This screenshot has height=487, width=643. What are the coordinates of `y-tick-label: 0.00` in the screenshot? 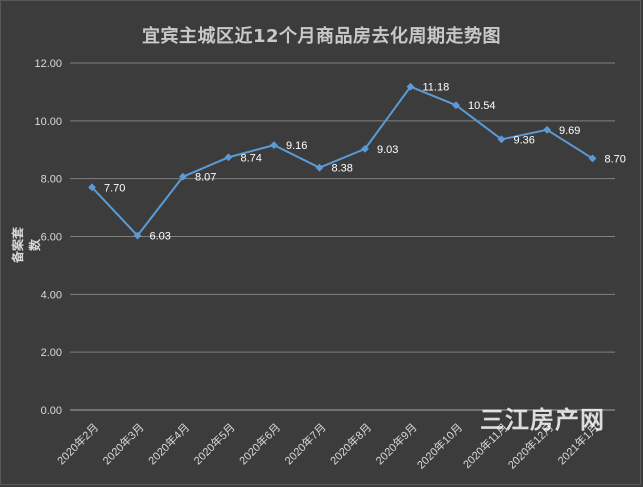 It's located at (51, 411).